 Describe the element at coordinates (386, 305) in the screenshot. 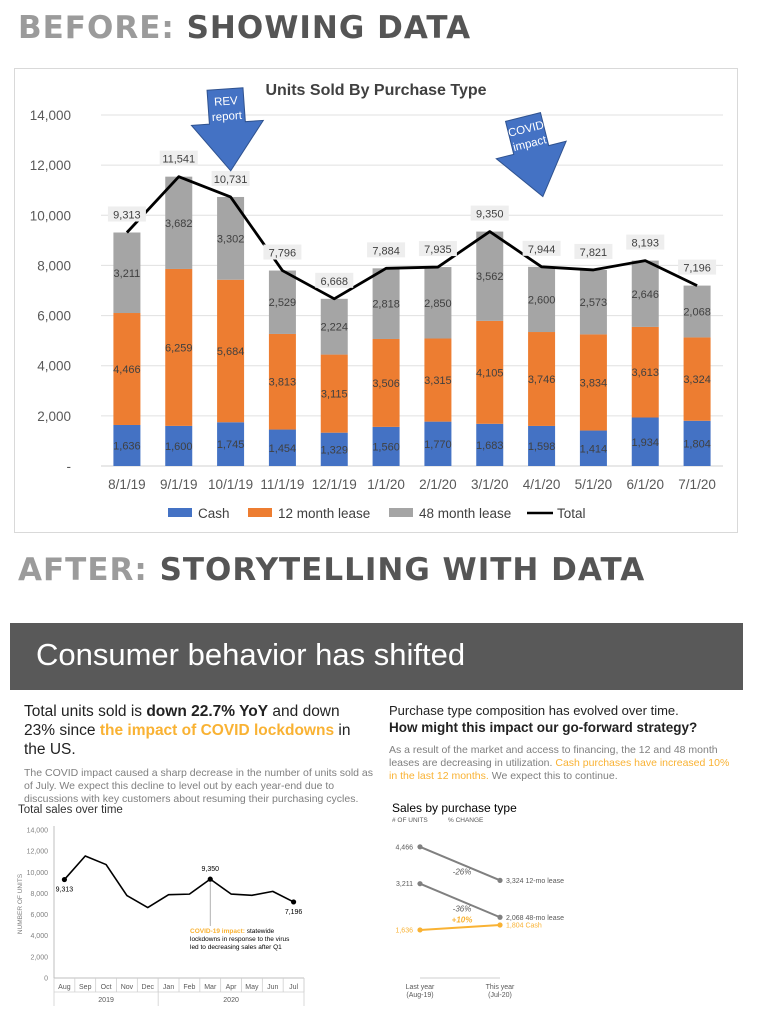

I see `bar-data-label: 2,818` at that location.